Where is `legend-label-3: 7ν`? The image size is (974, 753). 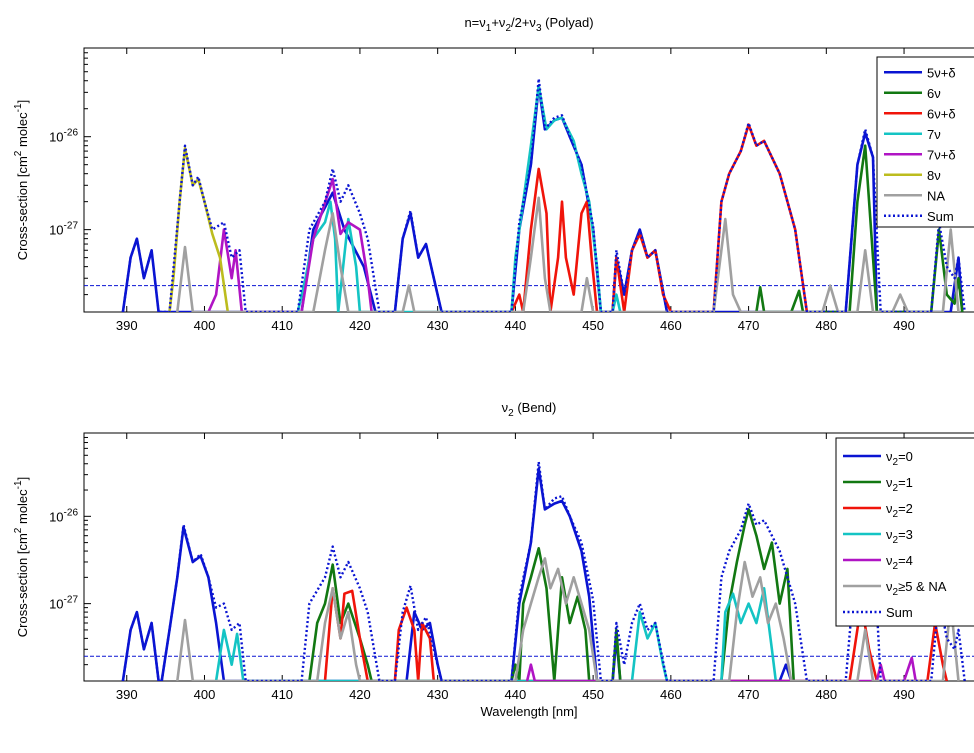
legend-label-3: 7ν is located at coordinates (934, 134).